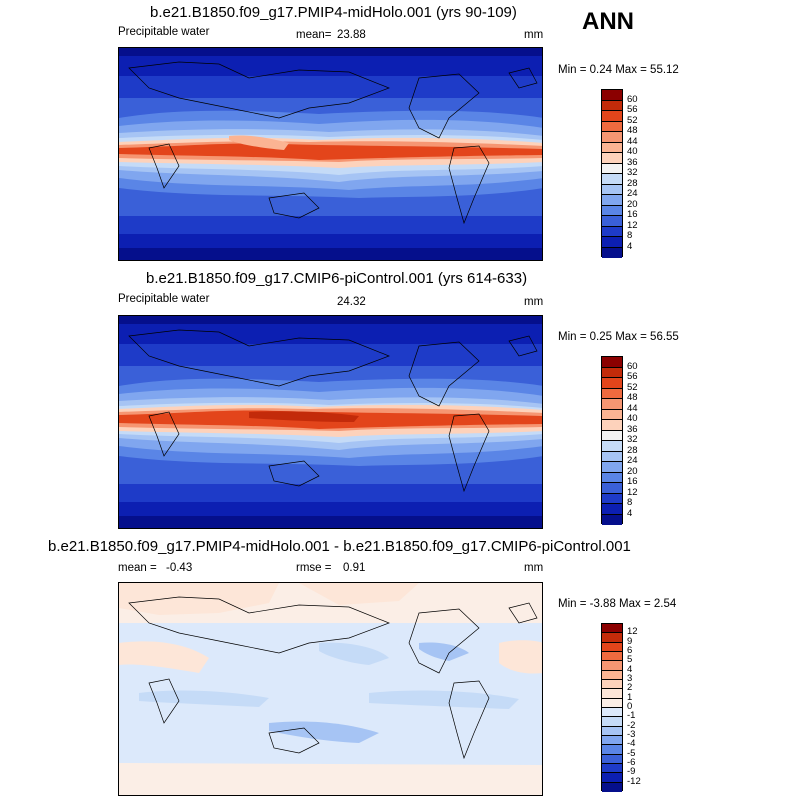  I want to click on panel3-map, so click(330, 689).